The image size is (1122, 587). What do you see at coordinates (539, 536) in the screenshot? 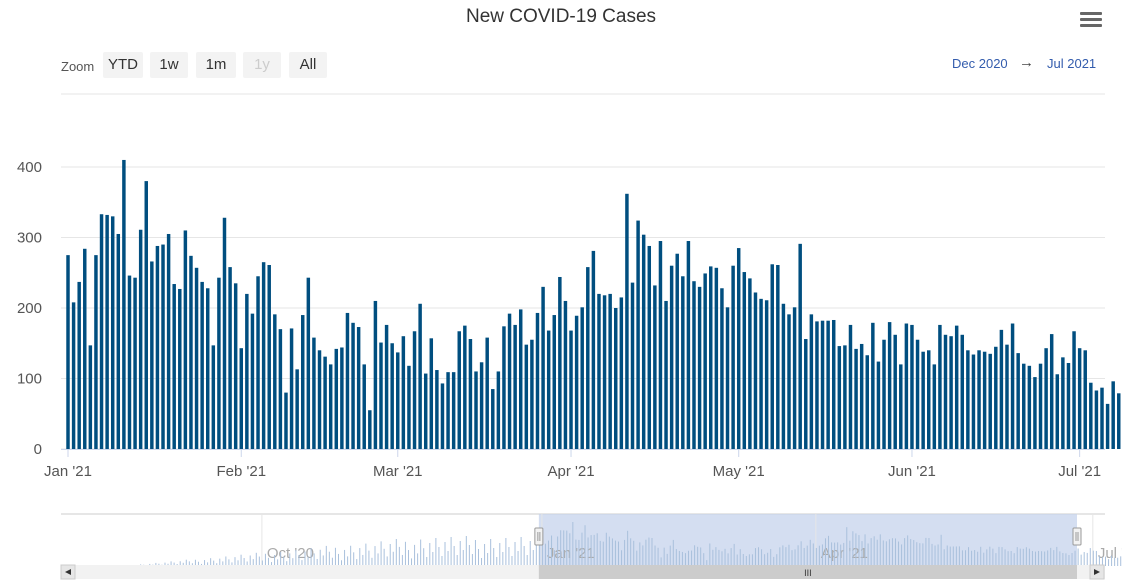
I see `navigator-left-handle` at bounding box center [539, 536].